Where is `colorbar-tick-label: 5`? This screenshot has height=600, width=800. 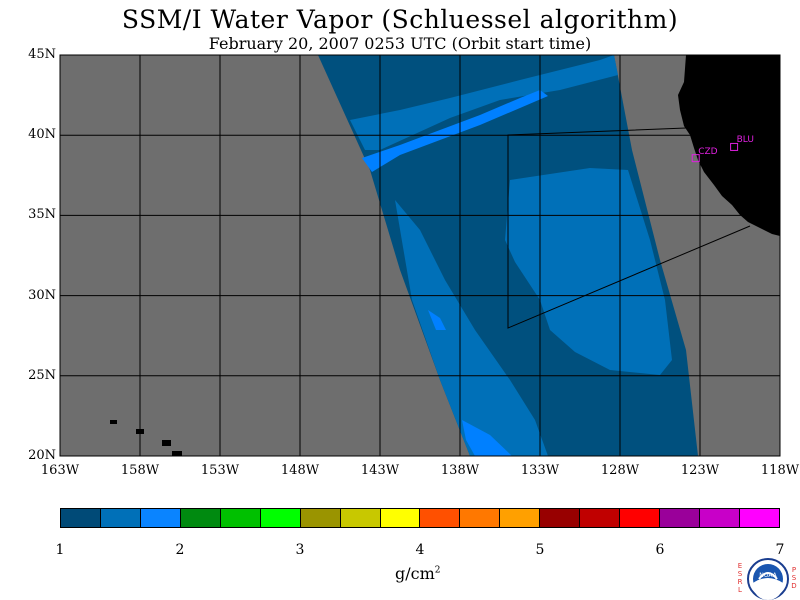 colorbar-tick-label: 5 is located at coordinates (540, 550).